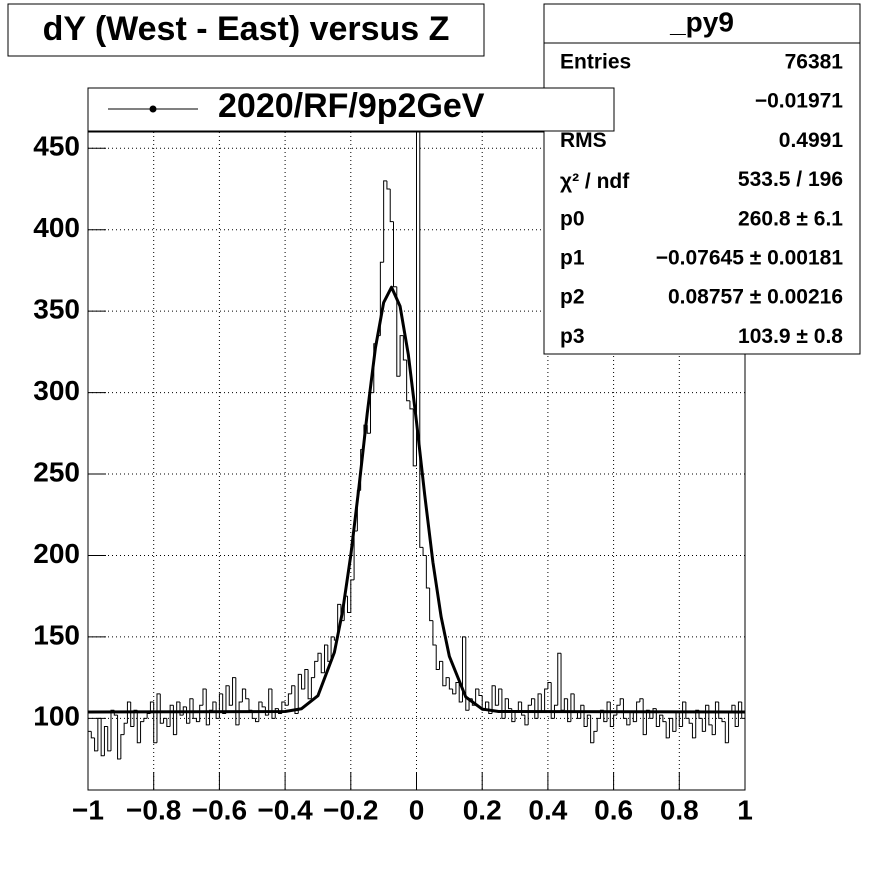  What do you see at coordinates (701, 21) in the screenshot?
I see `stats-title: _py9` at bounding box center [701, 21].